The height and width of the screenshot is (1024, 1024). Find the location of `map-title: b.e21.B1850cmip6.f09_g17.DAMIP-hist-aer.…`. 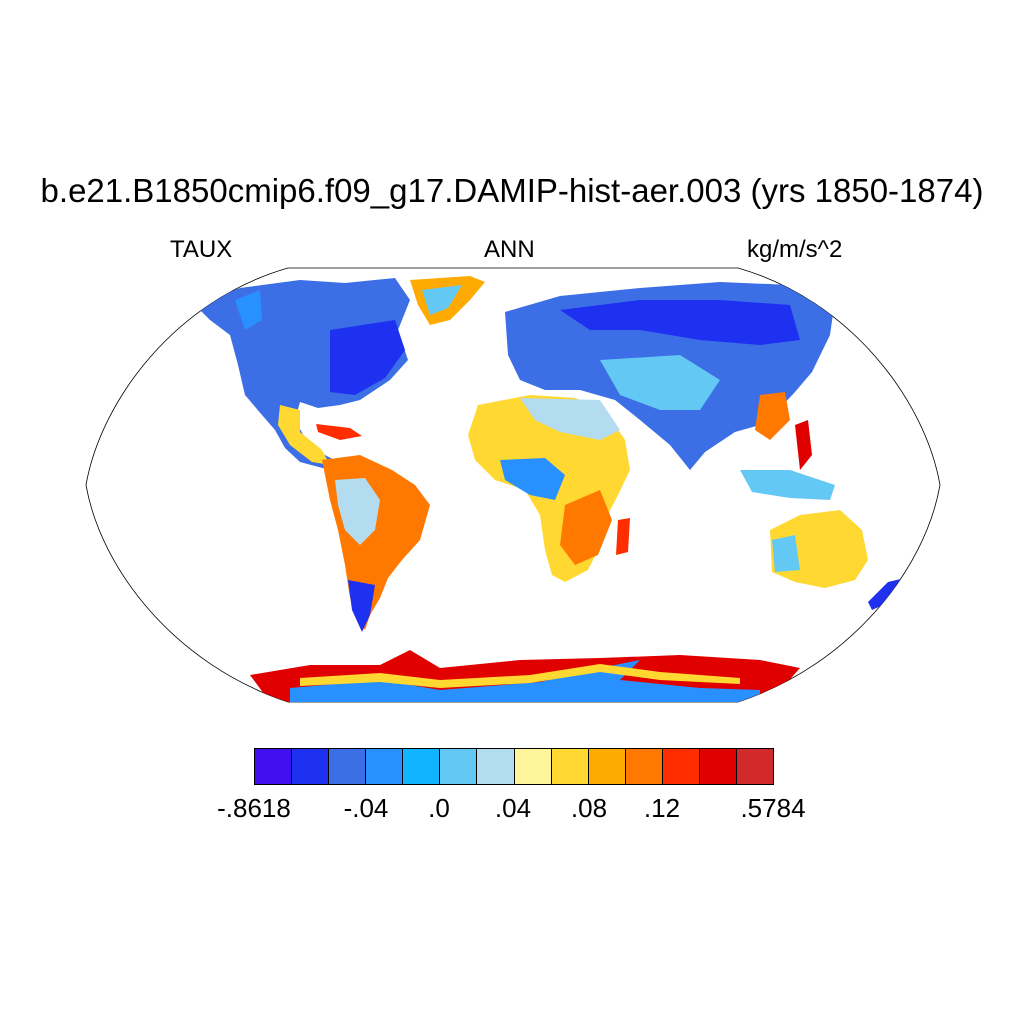

map-title: b.e21.B1850cmip6.f09_g17.DAMIP-hist-aer.… is located at coordinates (512, 190).